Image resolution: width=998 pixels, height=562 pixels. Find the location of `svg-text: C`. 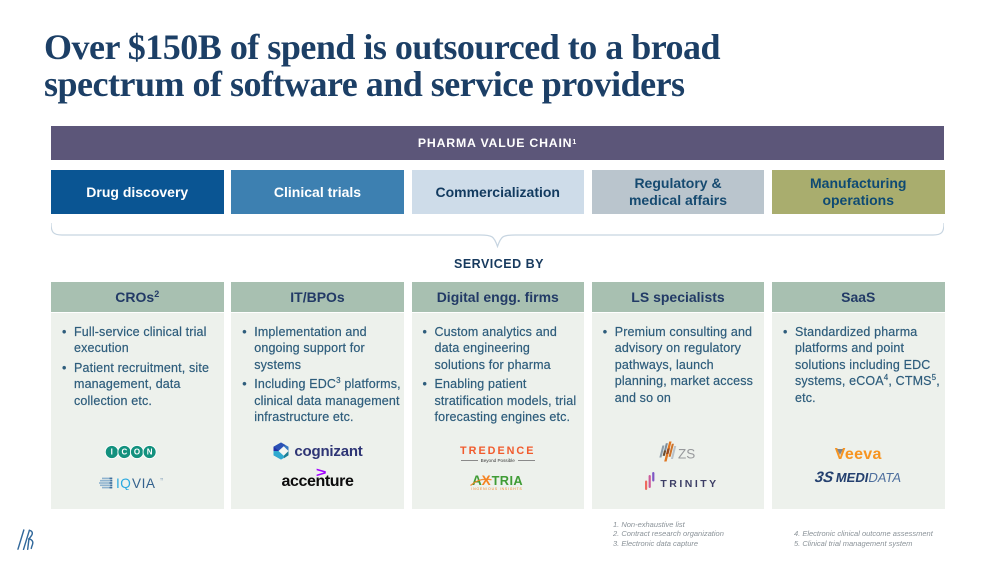

svg-text: C is located at coordinates (124, 452).